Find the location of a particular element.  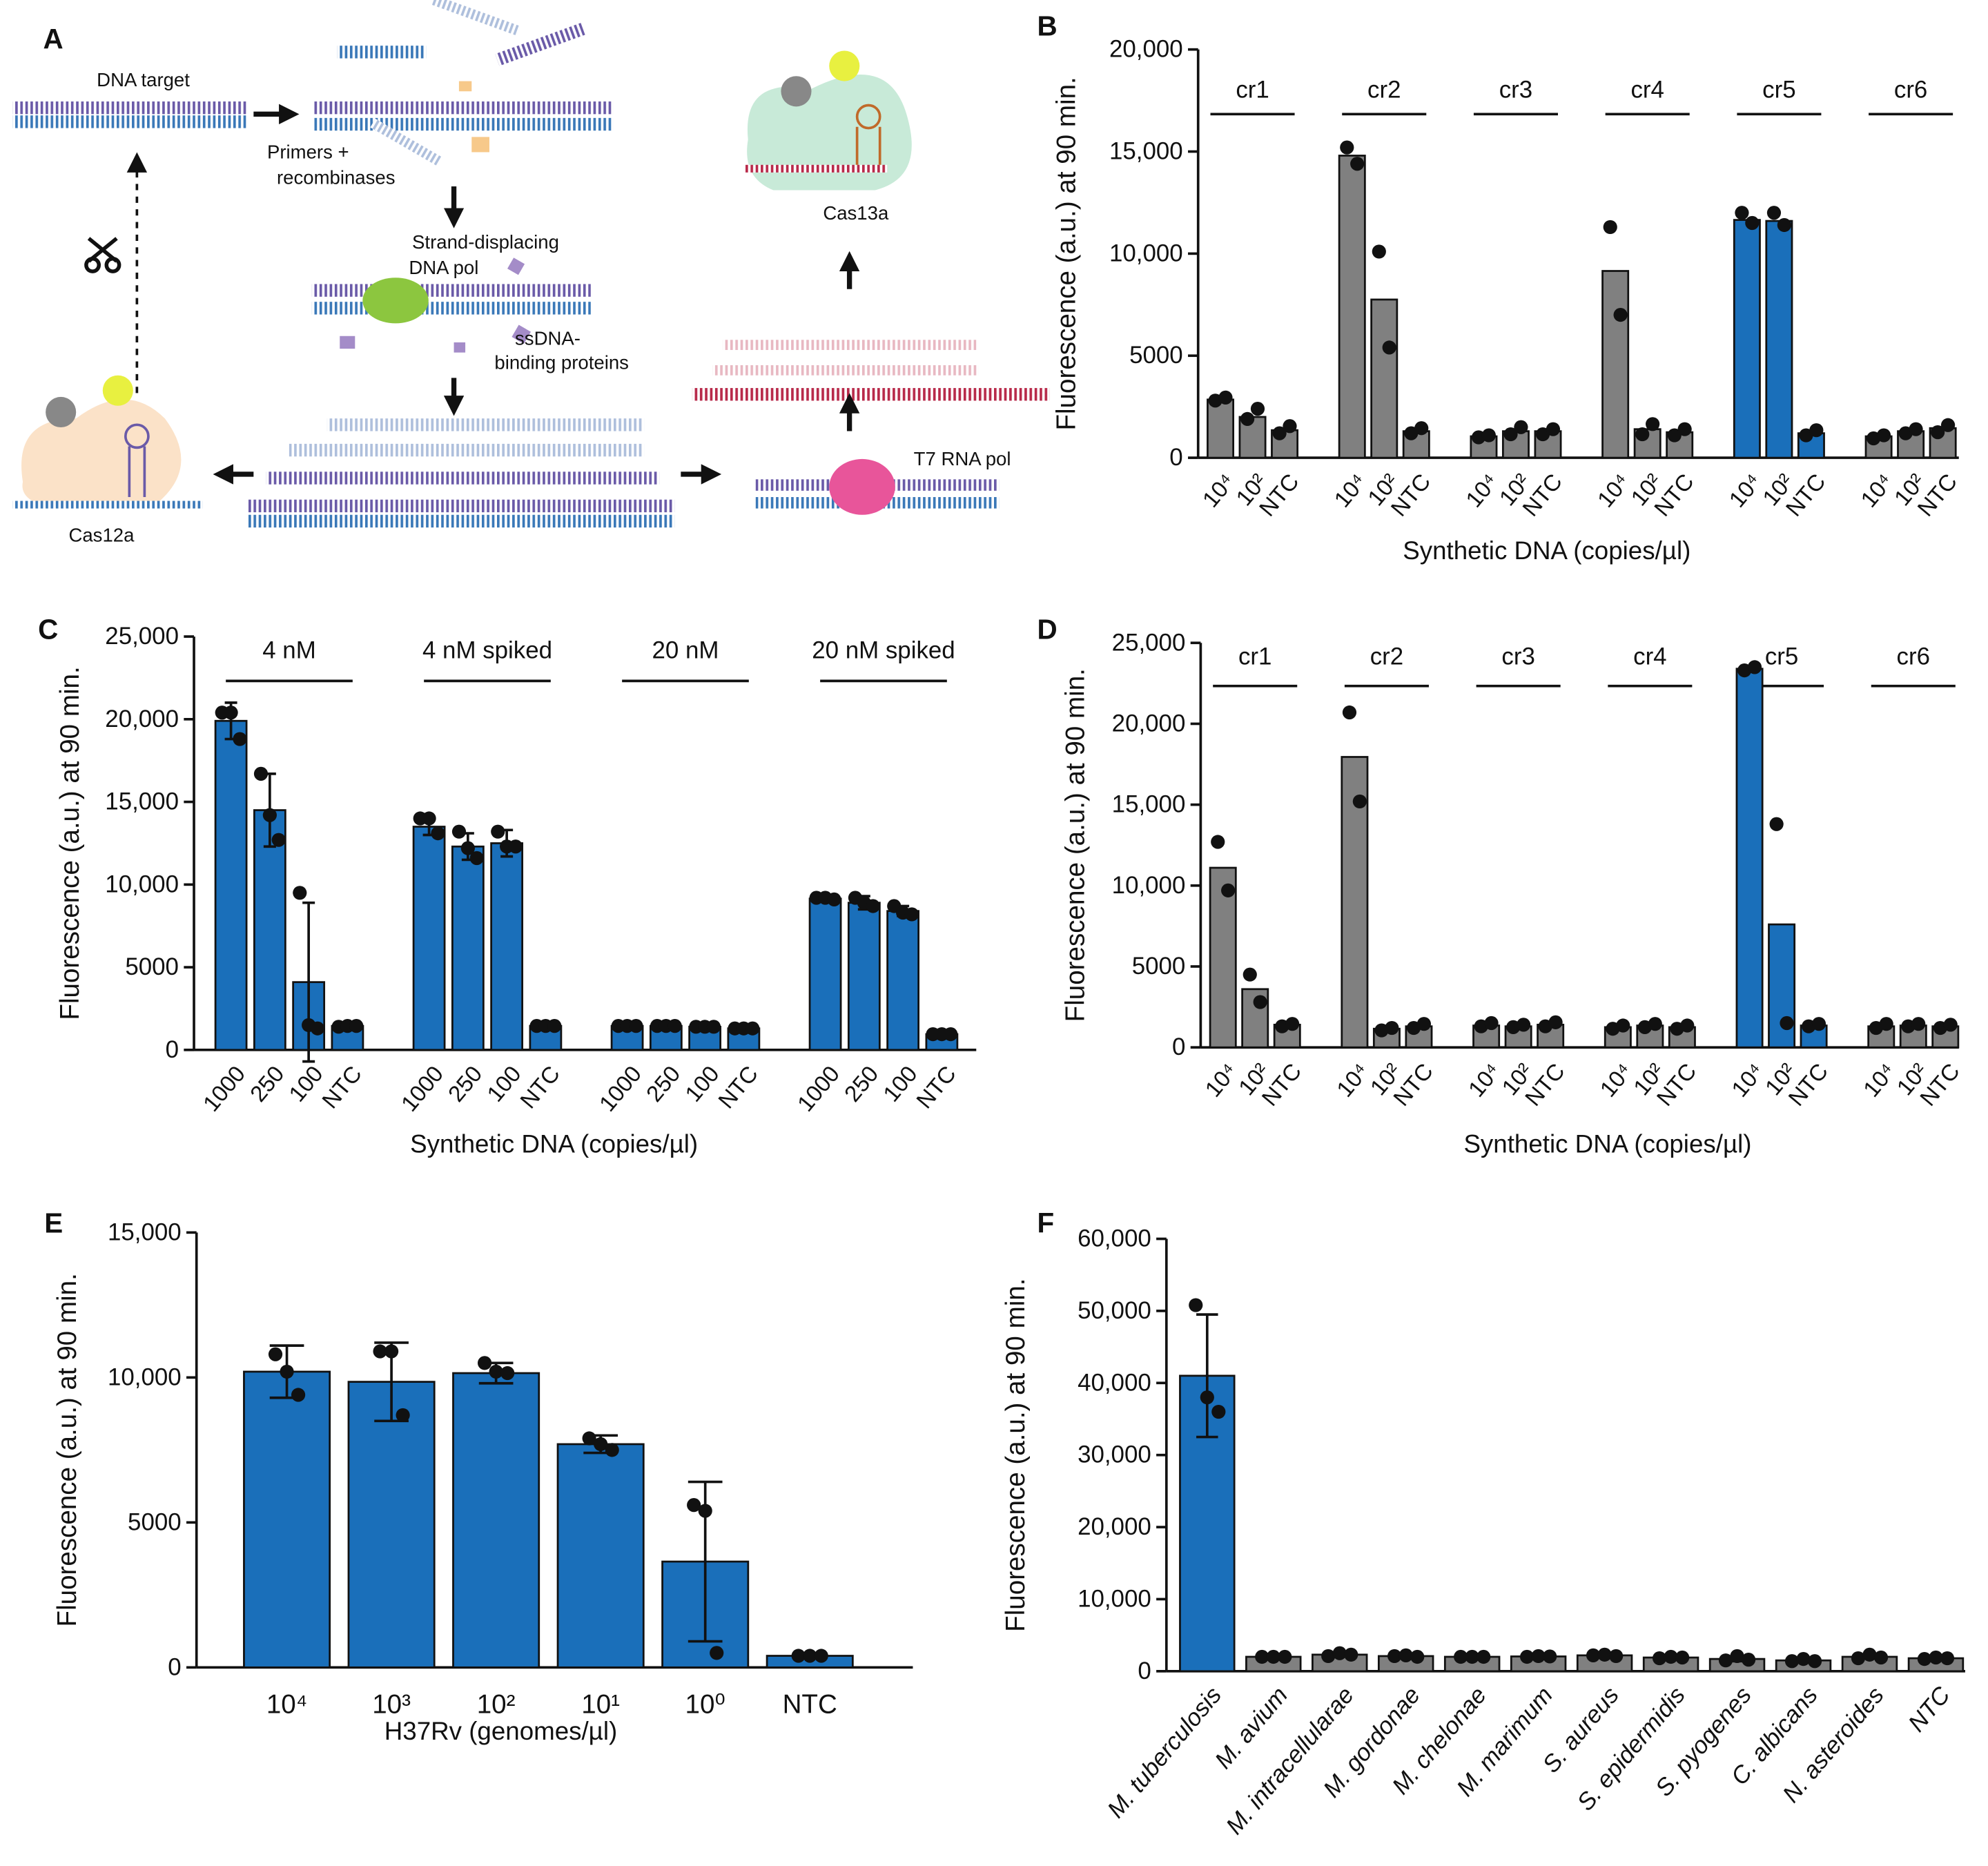

scissors is located at coordinates (102, 255).